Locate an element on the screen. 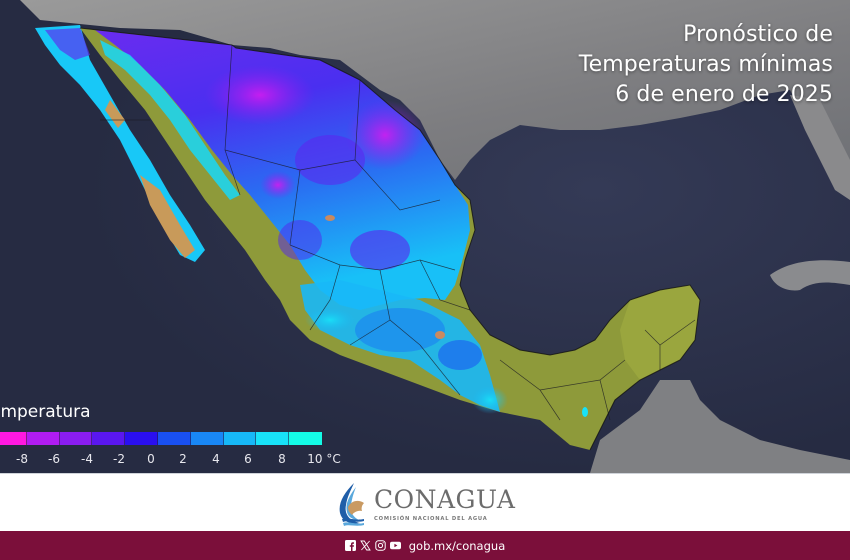  temperature-legend: emperatura -8 -6 -4 -2 0 2 4 6 8 10 °C is located at coordinates (175, 437).